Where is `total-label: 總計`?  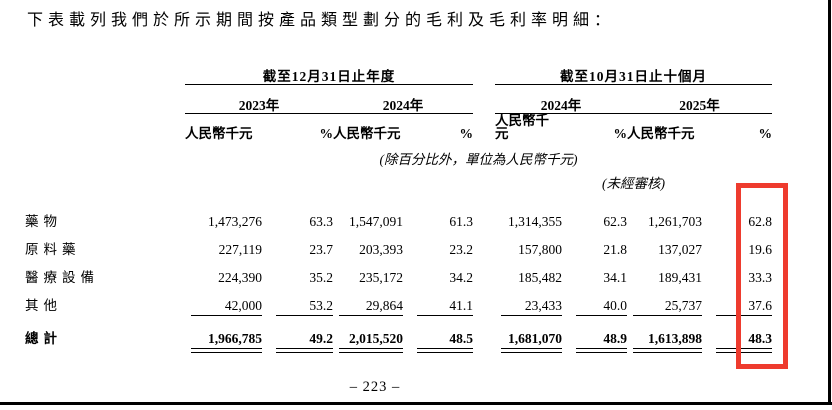
total-label: 總計 is located at coordinates (43, 338).